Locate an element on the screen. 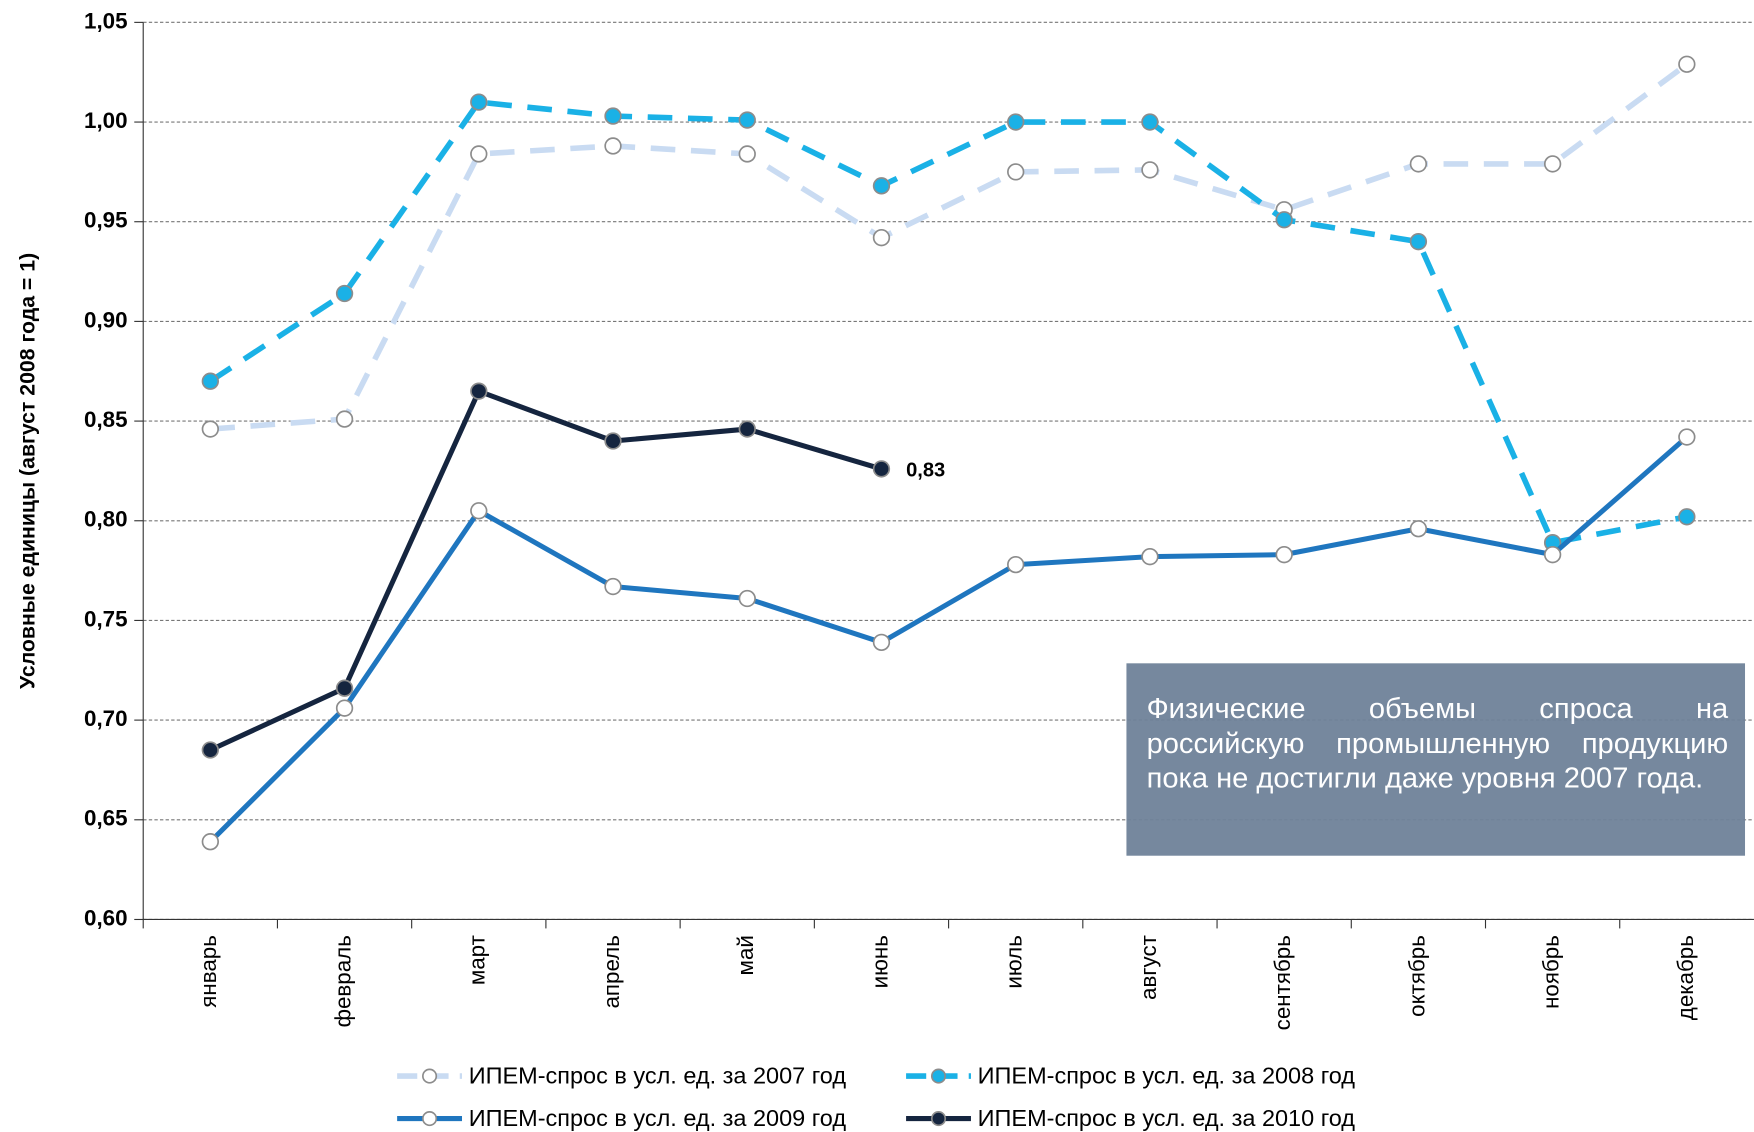 Image resolution: width=1754 pixels, height=1132 pixels. y-tick-label: 0,75 is located at coordinates (106, 618).